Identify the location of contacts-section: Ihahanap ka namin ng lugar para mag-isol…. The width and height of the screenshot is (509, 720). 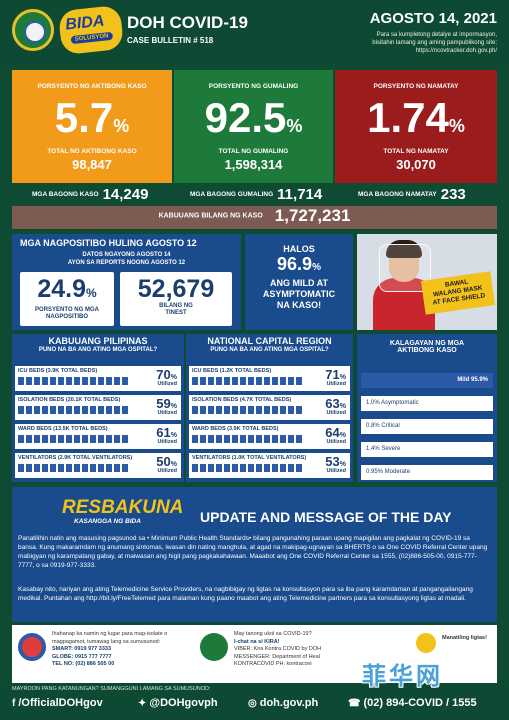
(254, 654).